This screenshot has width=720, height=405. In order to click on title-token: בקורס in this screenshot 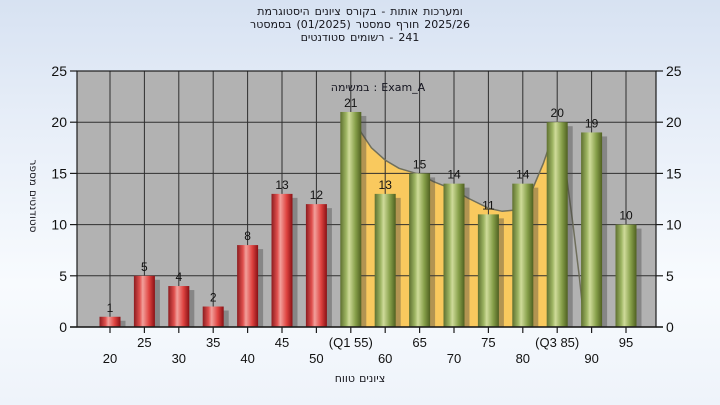, I will do `click(361, 11)`.